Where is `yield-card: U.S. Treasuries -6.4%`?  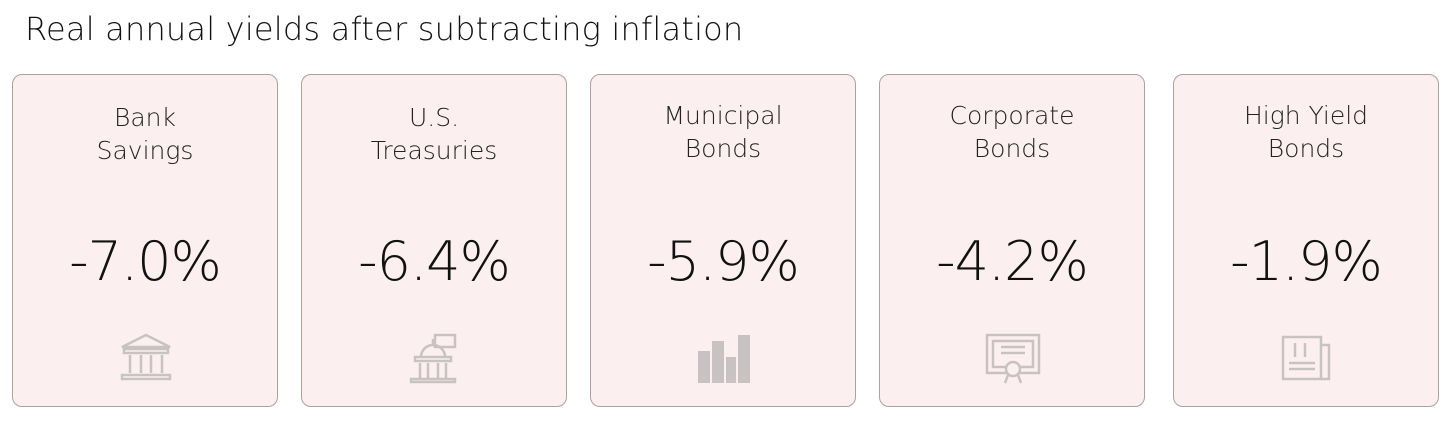 yield-card: U.S. Treasuries -6.4% is located at coordinates (434, 240).